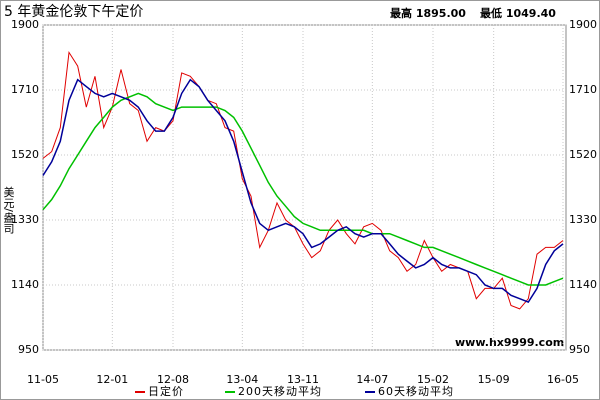 The height and width of the screenshot is (400, 600). Describe the element at coordinates (428, 13) in the screenshot. I see `high-stat: 最高 1895.00` at that location.